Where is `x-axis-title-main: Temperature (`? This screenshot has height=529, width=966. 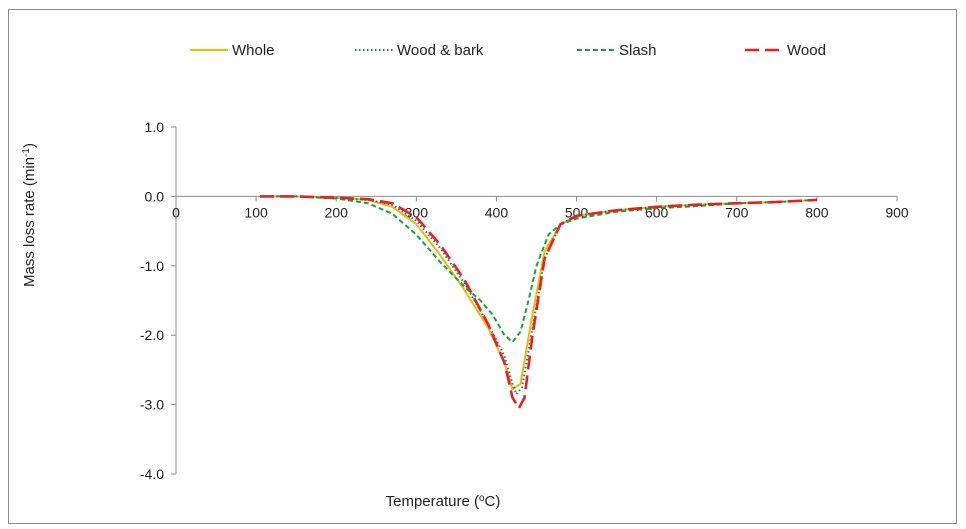 x-axis-title-main: Temperature ( is located at coordinates (432, 501).